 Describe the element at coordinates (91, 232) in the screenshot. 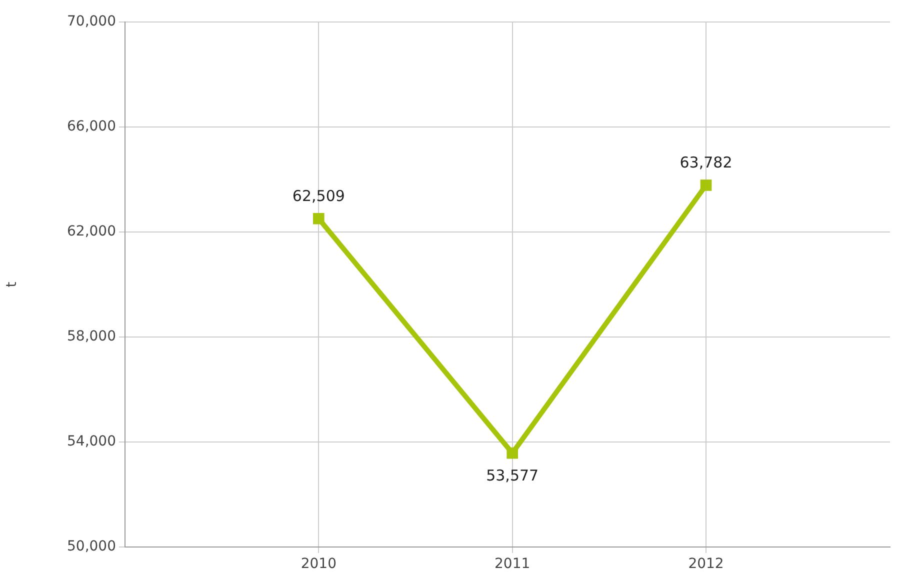

I see `y-tick-label: 62,000` at that location.